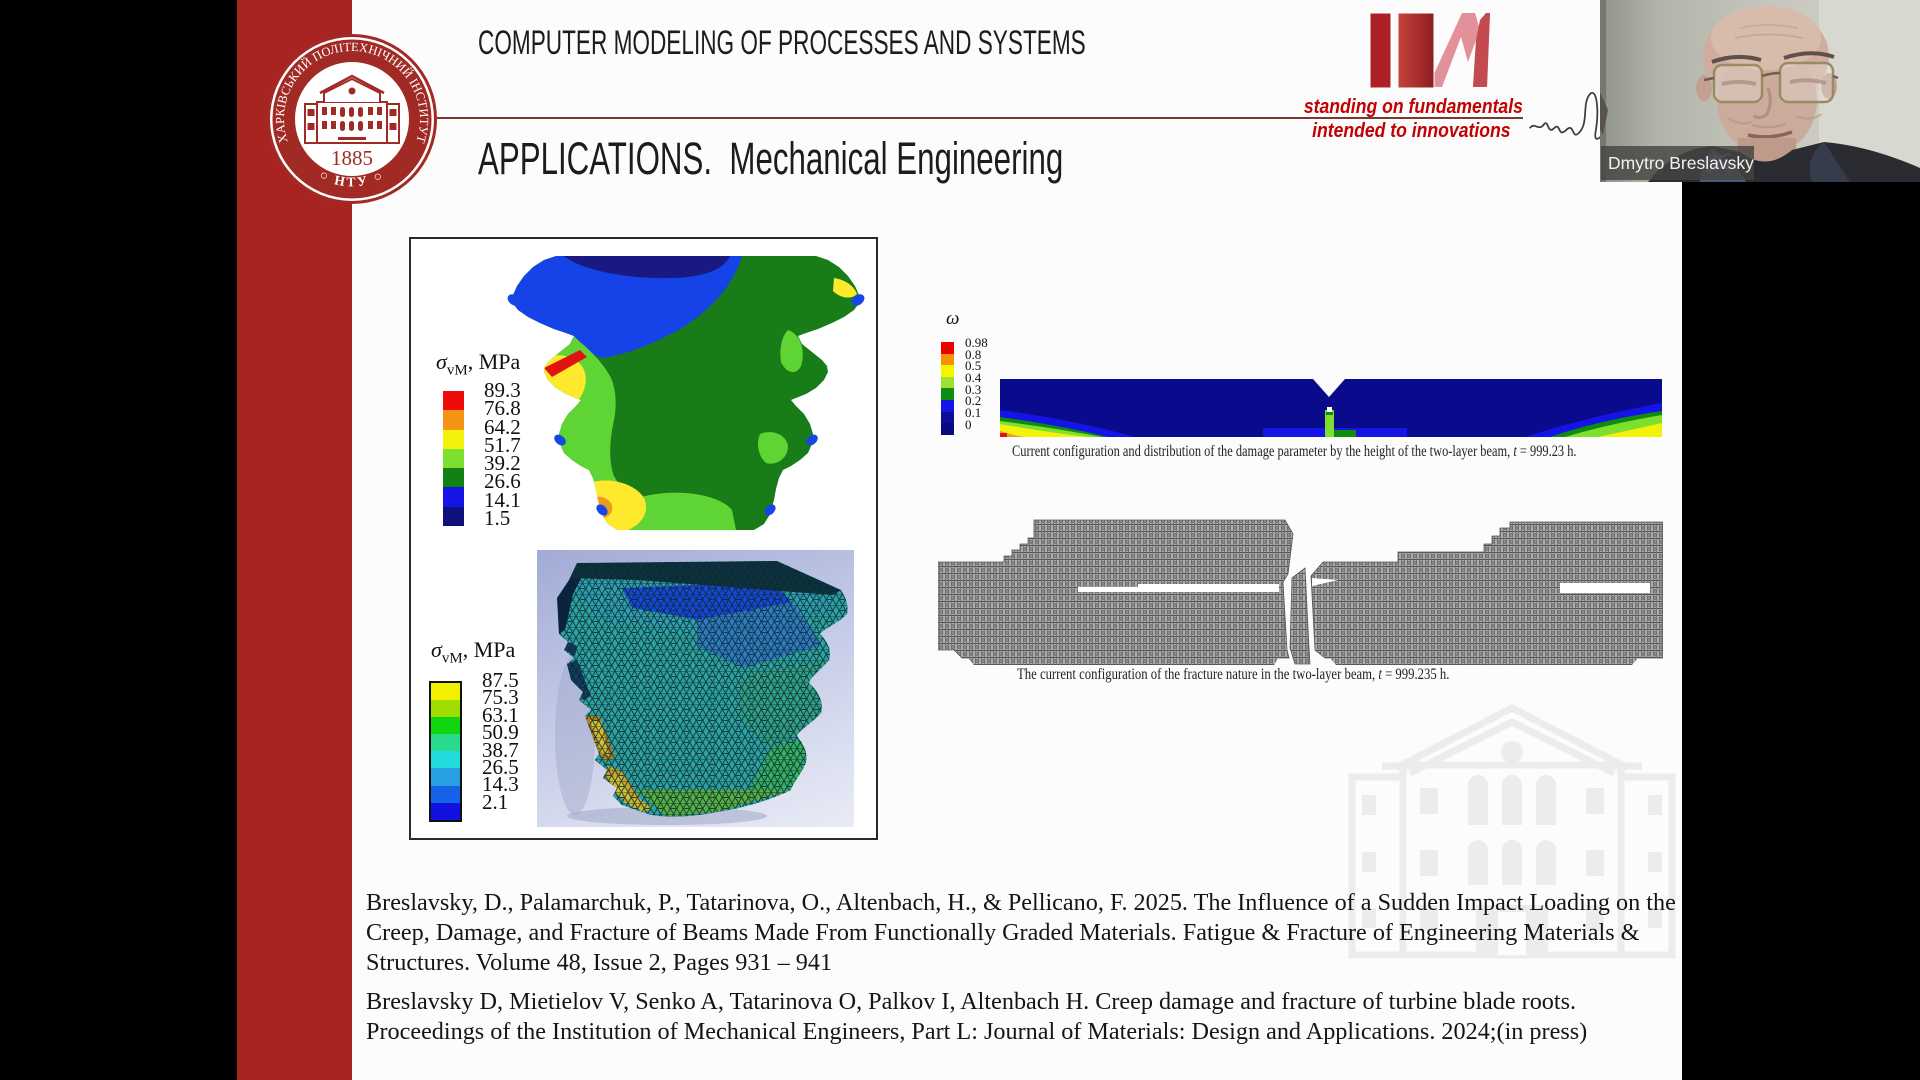 Image resolution: width=1920 pixels, height=1080 pixels. What do you see at coordinates (352, 158) in the screenshot?
I see `svg-text: 1885` at bounding box center [352, 158].